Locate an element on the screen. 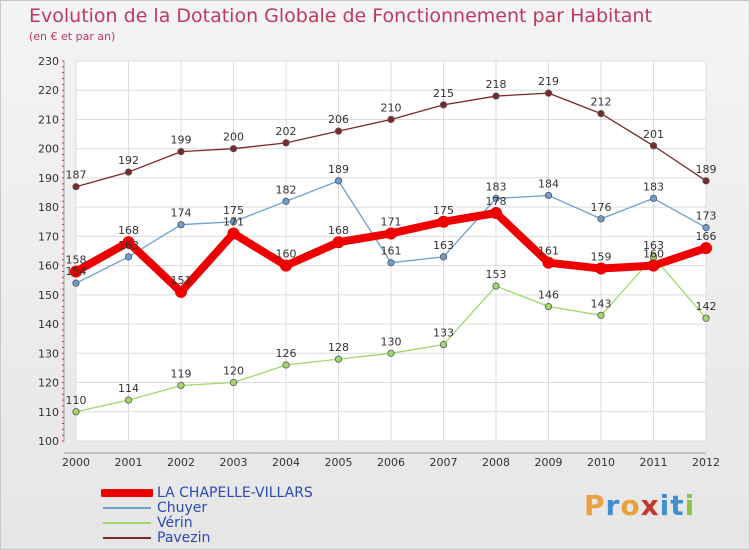 The width and height of the screenshot is (750, 550). y-tick-label: 120 is located at coordinates (48, 383).